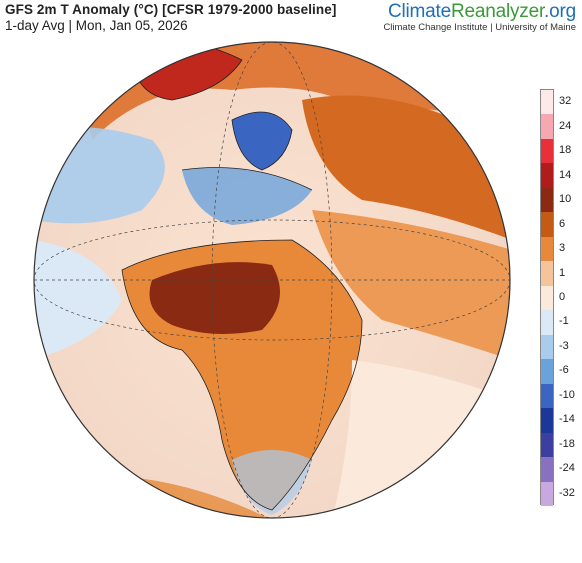 Image resolution: width=582 pixels, height=563 pixels. What do you see at coordinates (565, 174) in the screenshot?
I see `colorbar-tick-label: 14` at bounding box center [565, 174].